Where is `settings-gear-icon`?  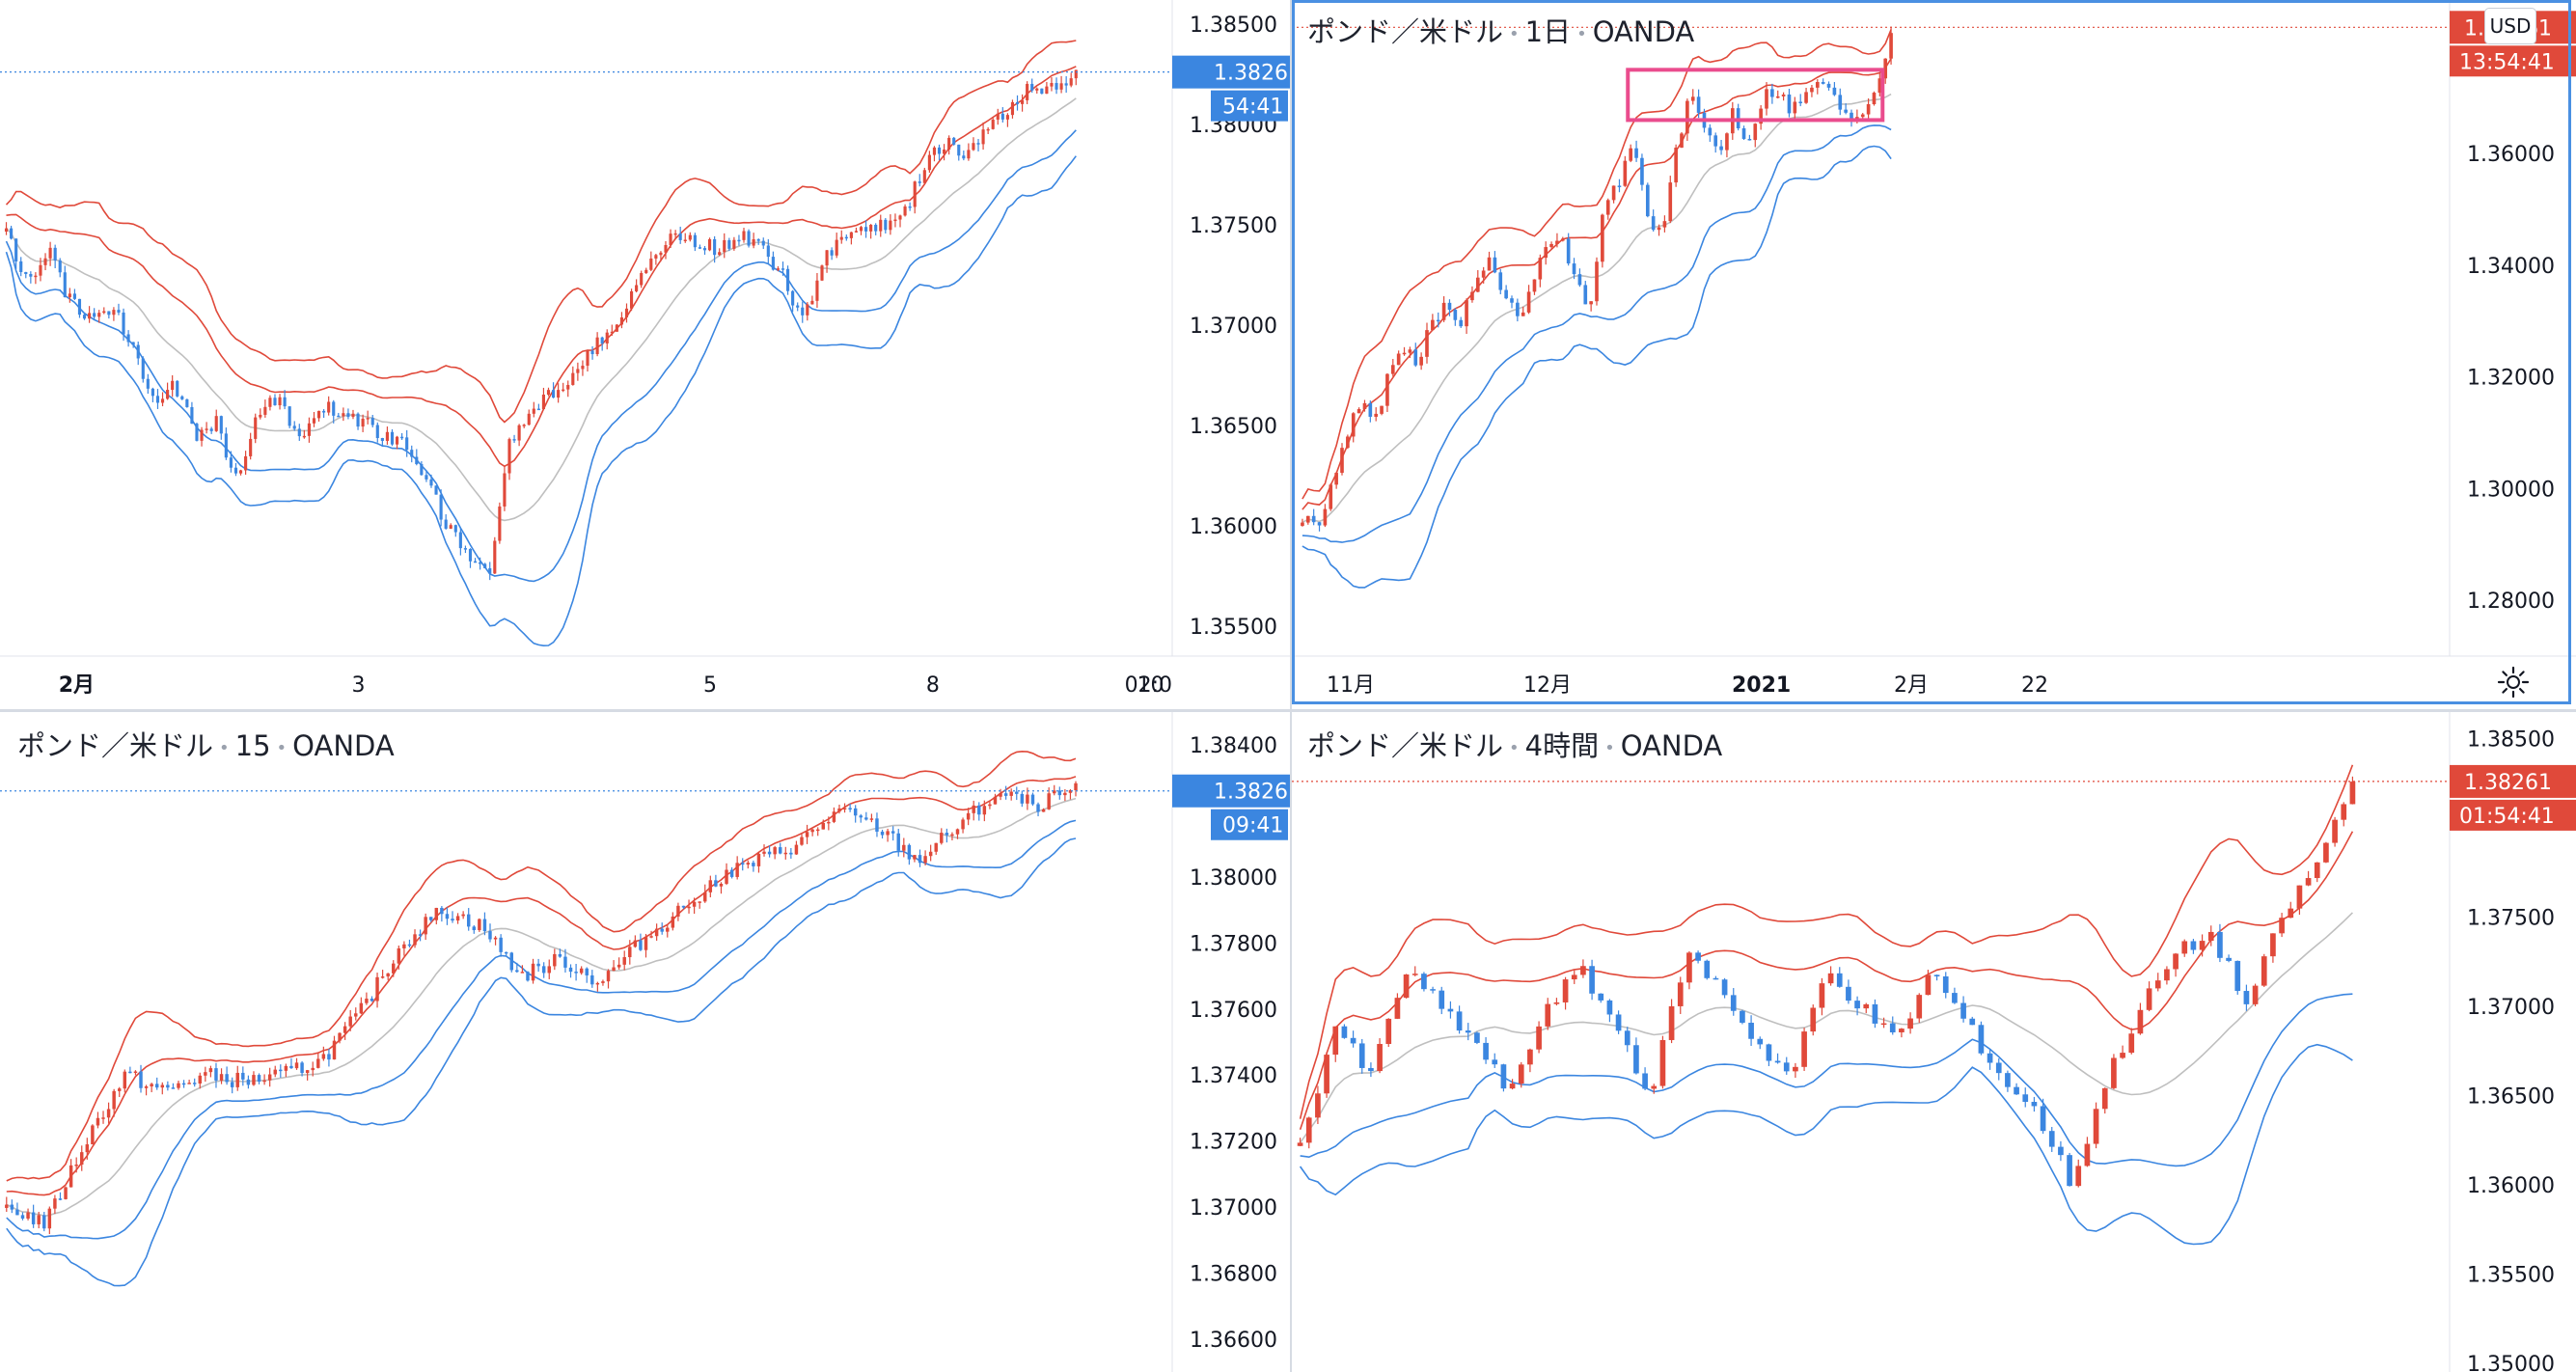 settings-gear-icon is located at coordinates (2514, 682).